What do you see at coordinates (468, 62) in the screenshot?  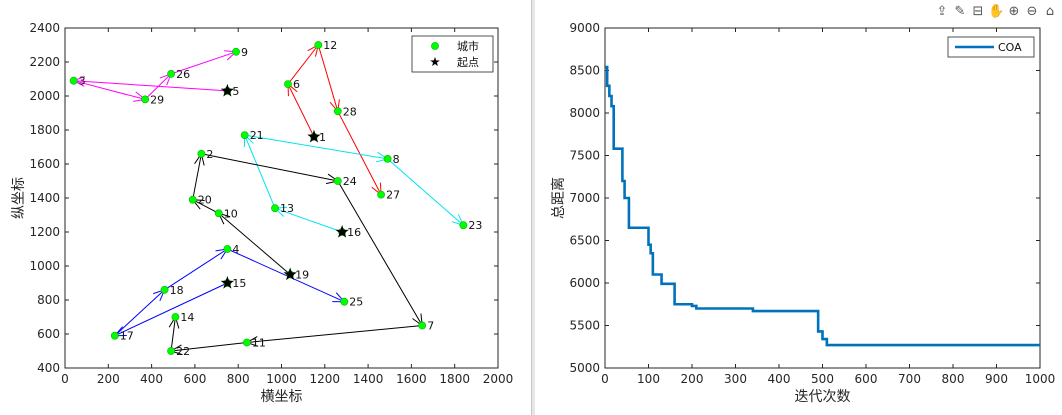 I see `legend-label: 起点` at bounding box center [468, 62].